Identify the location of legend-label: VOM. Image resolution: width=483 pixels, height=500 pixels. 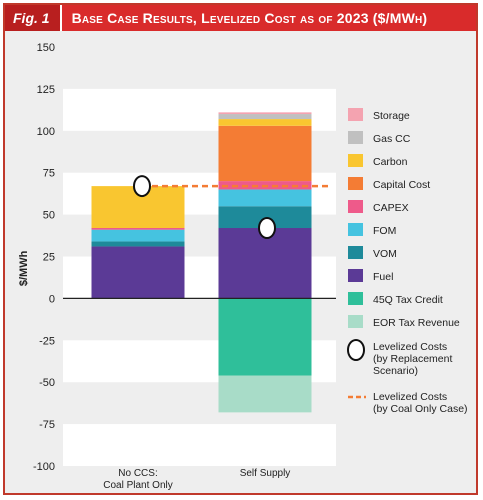
(385, 254).